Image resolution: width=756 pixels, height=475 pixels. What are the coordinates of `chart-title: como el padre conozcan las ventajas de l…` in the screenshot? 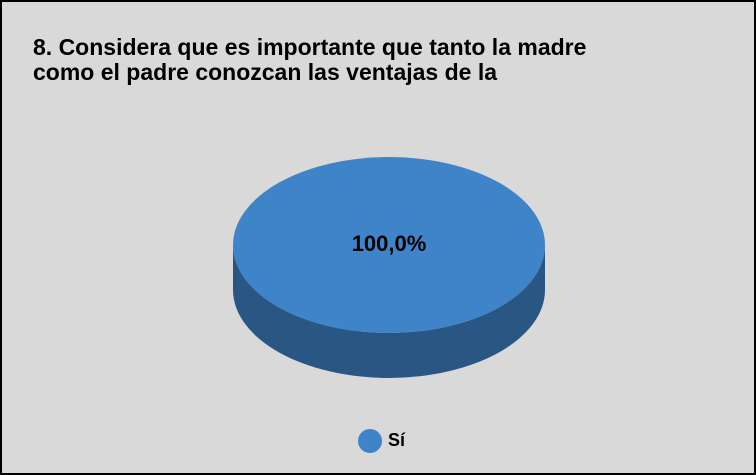 It's located at (265, 72).